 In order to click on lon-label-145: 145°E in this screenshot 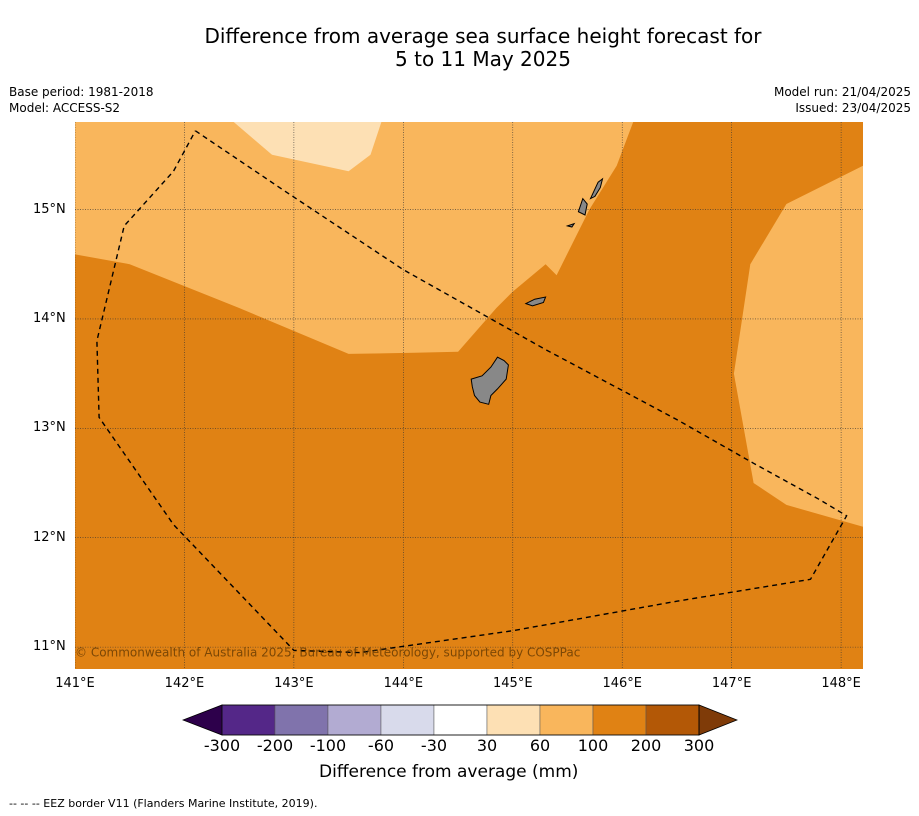, I will do `click(513, 683)`.